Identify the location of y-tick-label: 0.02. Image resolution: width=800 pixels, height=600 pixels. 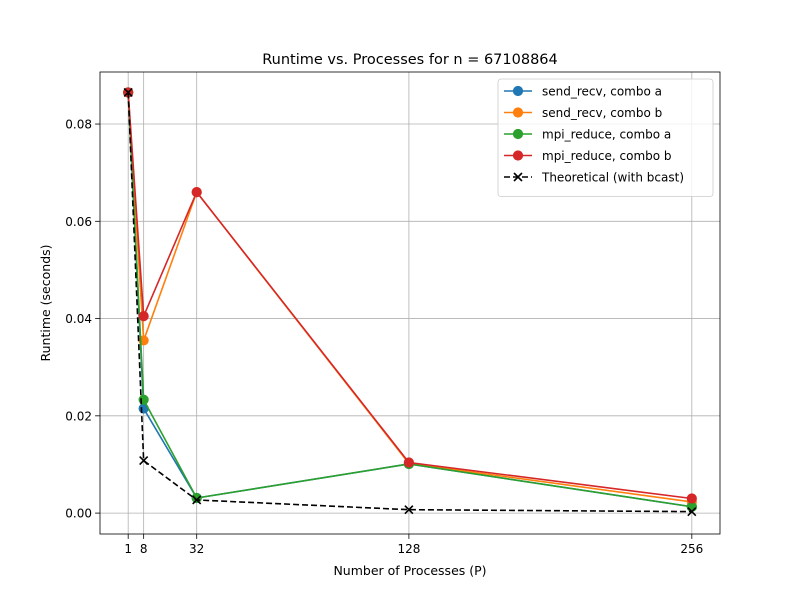
(78, 416).